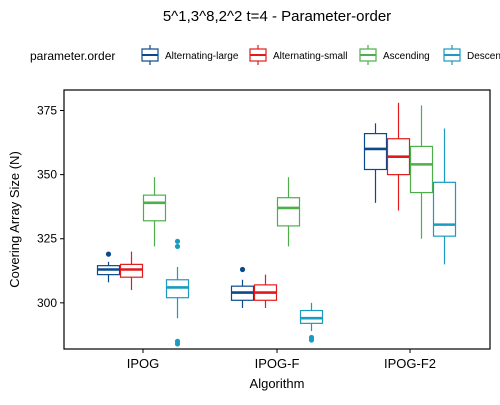  I want to click on y-axis-label: Covering Array Size (N), so click(14, 219).